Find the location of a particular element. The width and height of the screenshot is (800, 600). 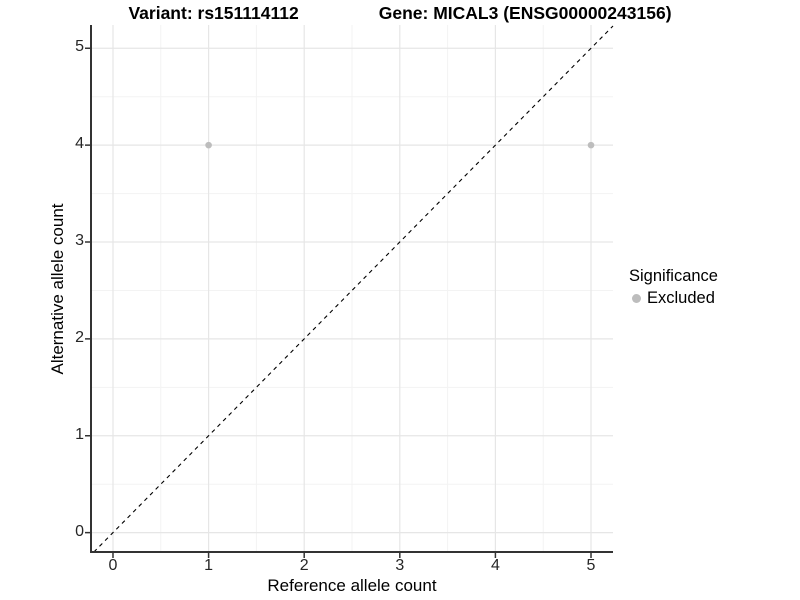

y-axis-title: Alternative allele count is located at coordinates (57, 289).